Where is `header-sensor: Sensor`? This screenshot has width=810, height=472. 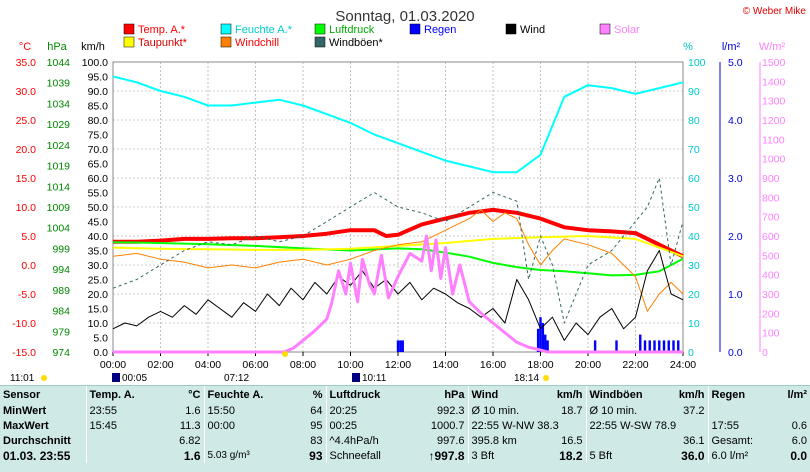
header-sensor: Sensor is located at coordinates (22, 394).